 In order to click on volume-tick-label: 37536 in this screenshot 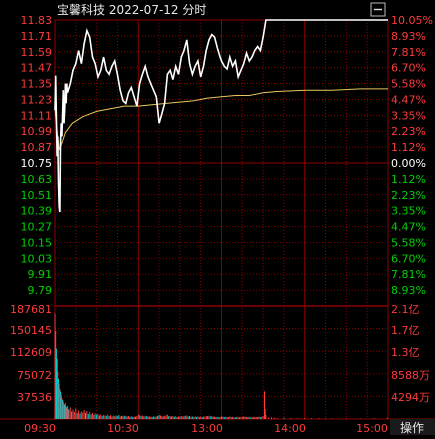, I will do `click(34, 397)`.